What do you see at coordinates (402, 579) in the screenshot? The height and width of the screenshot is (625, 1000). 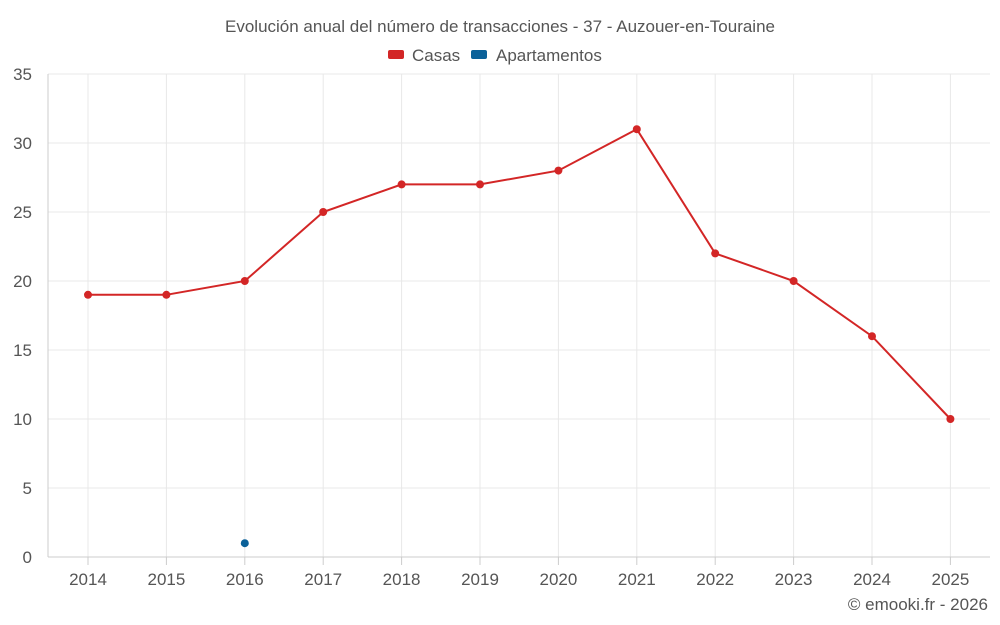 I see `x-tick-label: 2018` at bounding box center [402, 579].